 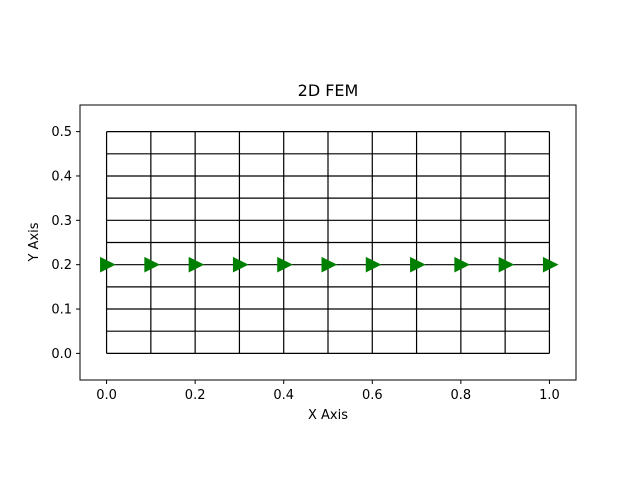 I want to click on x-tick-label: 0.4, so click(x=283, y=395).